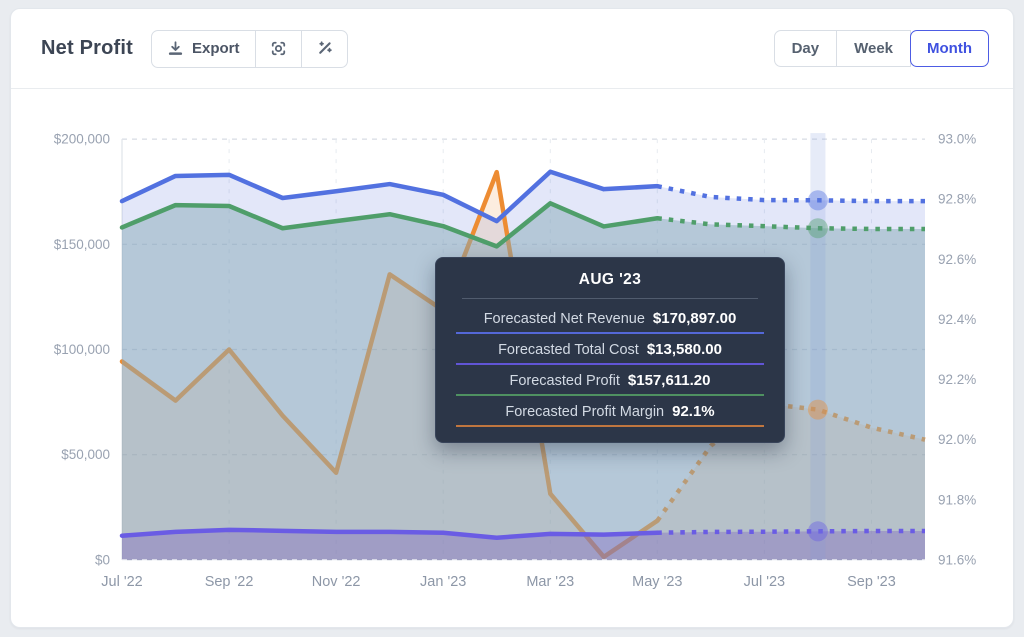 The height and width of the screenshot is (637, 1024). What do you see at coordinates (564, 319) in the screenshot?
I see `tooltip-label: Forecasted Net Revenue` at bounding box center [564, 319].